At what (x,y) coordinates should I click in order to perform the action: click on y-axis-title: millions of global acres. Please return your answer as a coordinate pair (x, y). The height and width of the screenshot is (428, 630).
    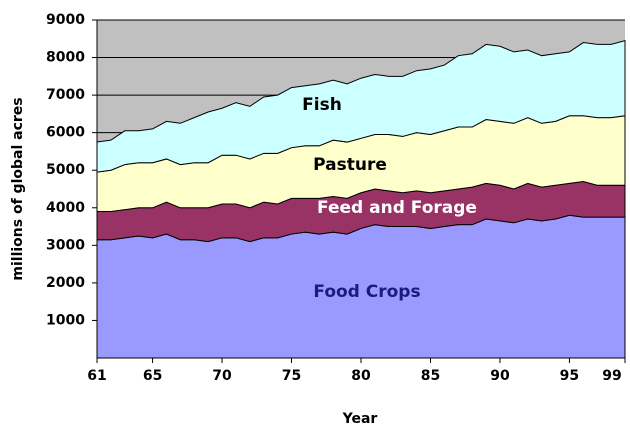
    Looking at the image, I should click on (18, 188).